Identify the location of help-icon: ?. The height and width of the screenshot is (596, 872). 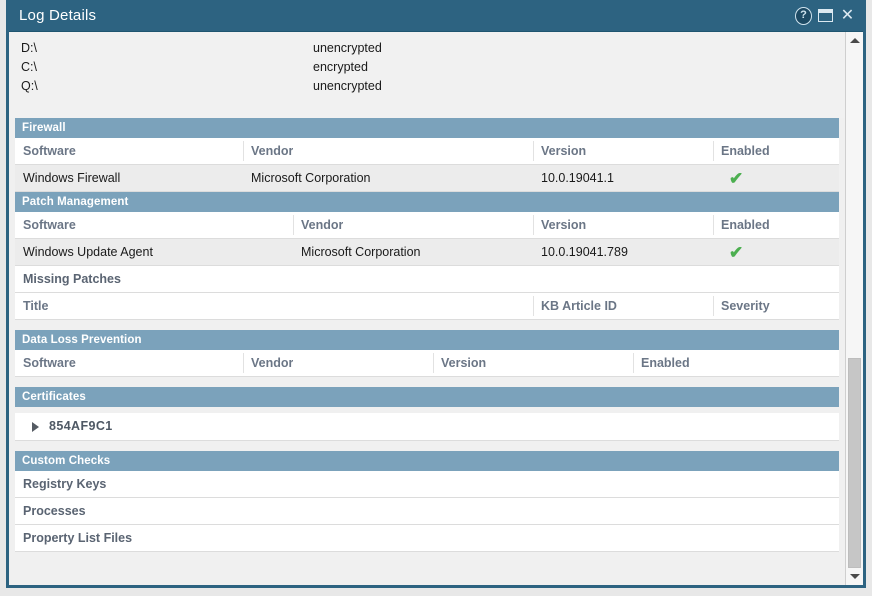
(803, 15).